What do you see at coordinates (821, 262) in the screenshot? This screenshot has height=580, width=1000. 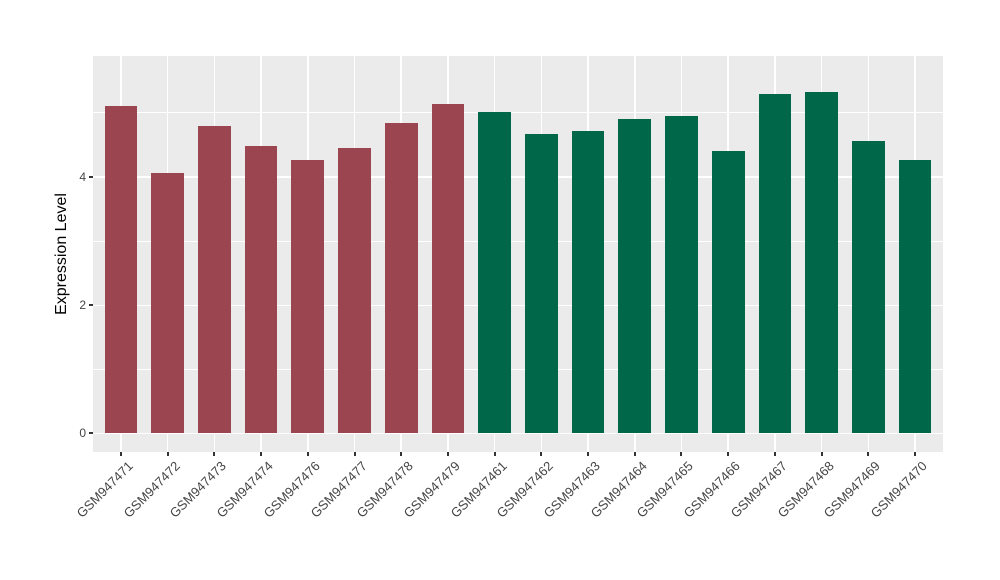 I see `bar-GSM947468` at bounding box center [821, 262].